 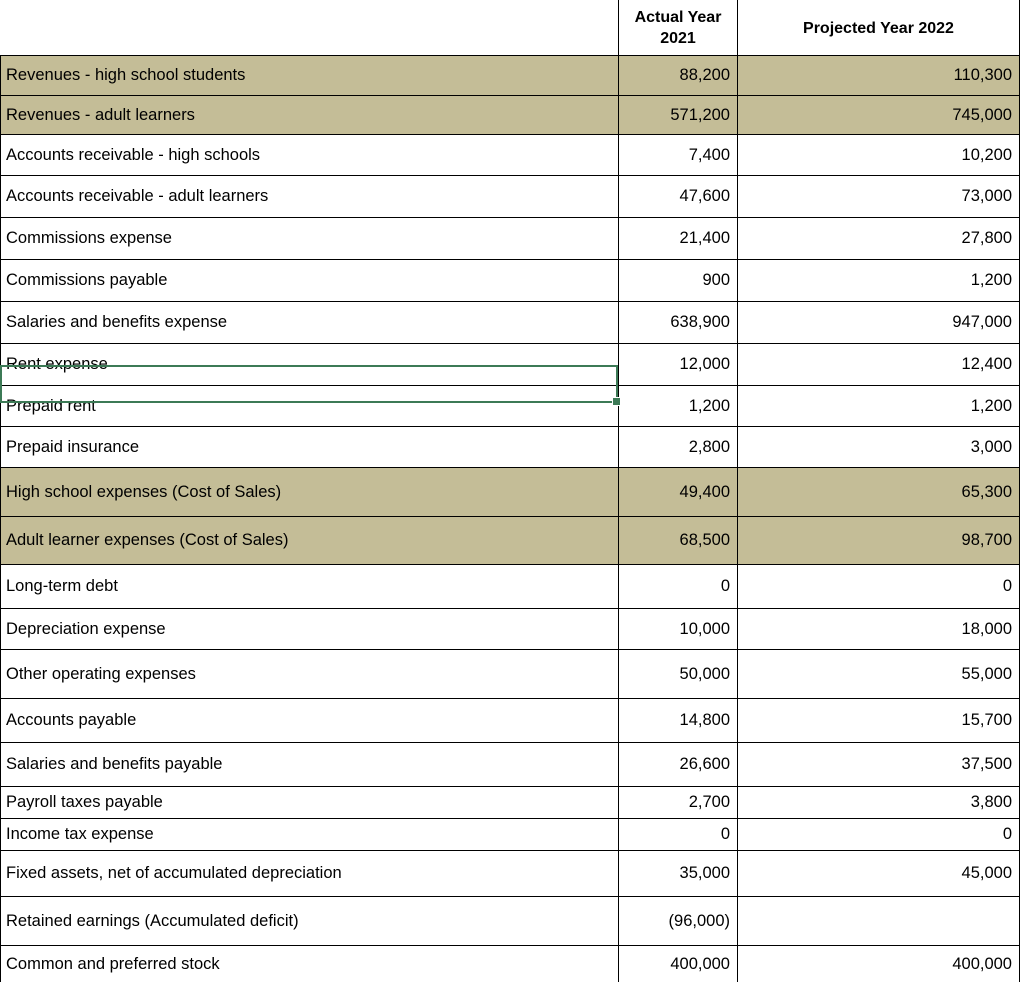 I want to click on cell-actual-2021: 21,400, so click(x=678, y=238).